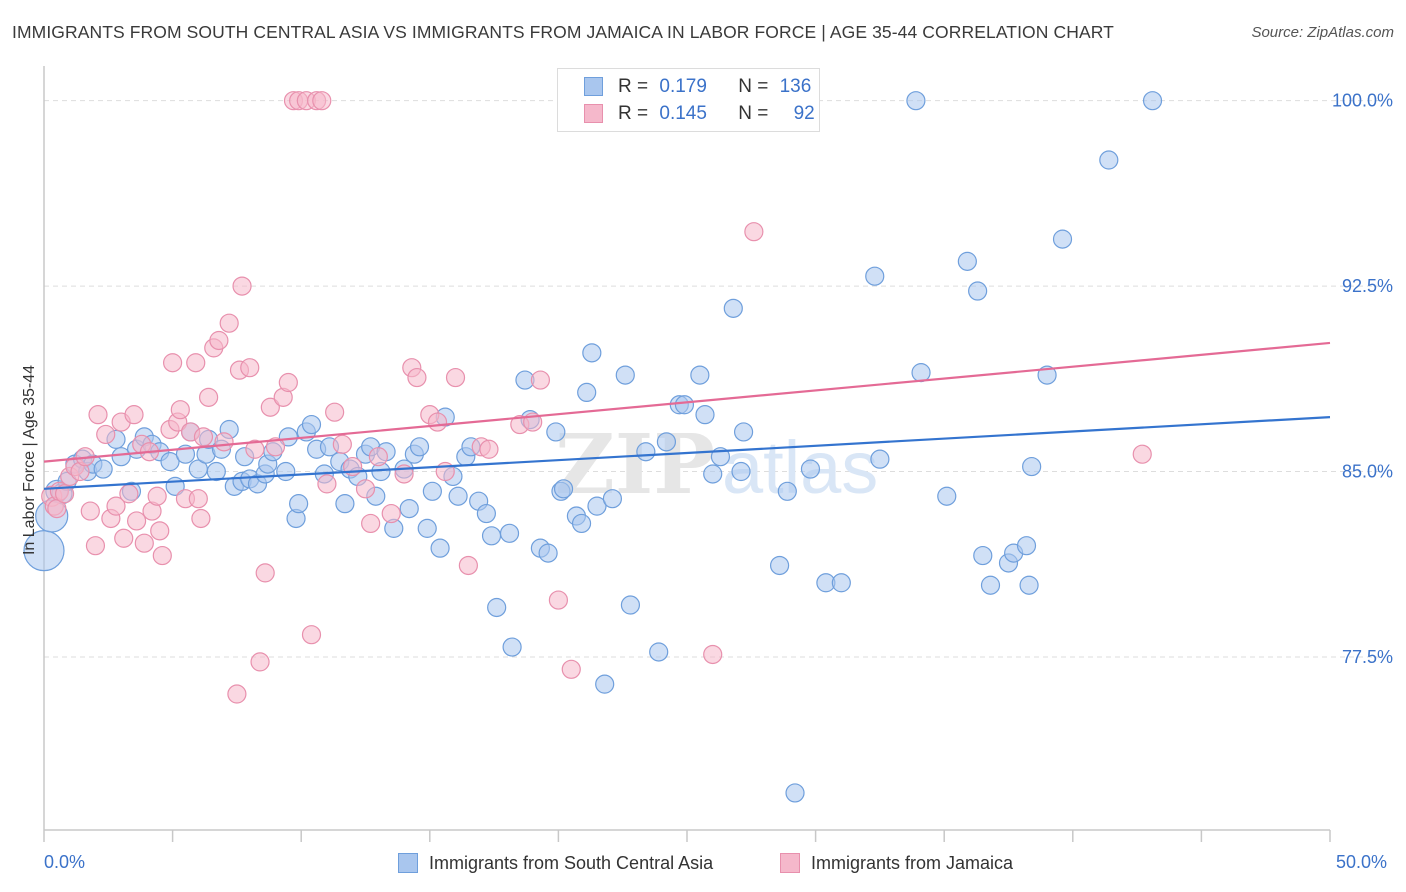  Describe the element at coordinates (683, 113) in the screenshot. I see `r-value: 0.145` at that location.